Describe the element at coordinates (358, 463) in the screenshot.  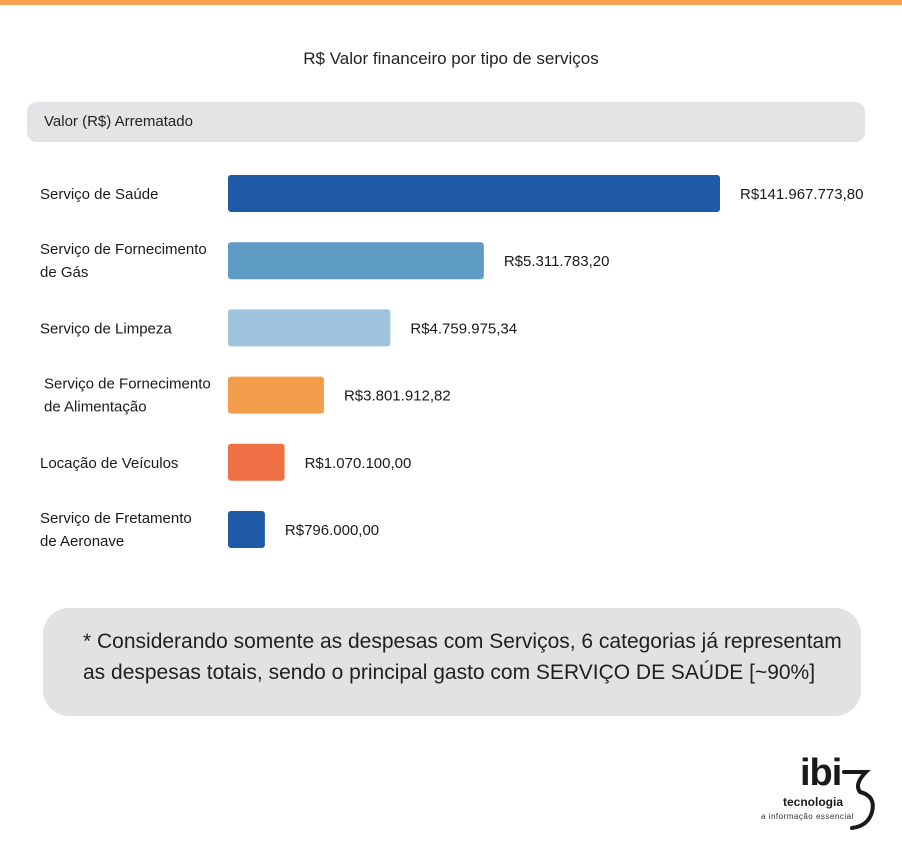
I see `value-label-5: R$1.070.100,00` at that location.